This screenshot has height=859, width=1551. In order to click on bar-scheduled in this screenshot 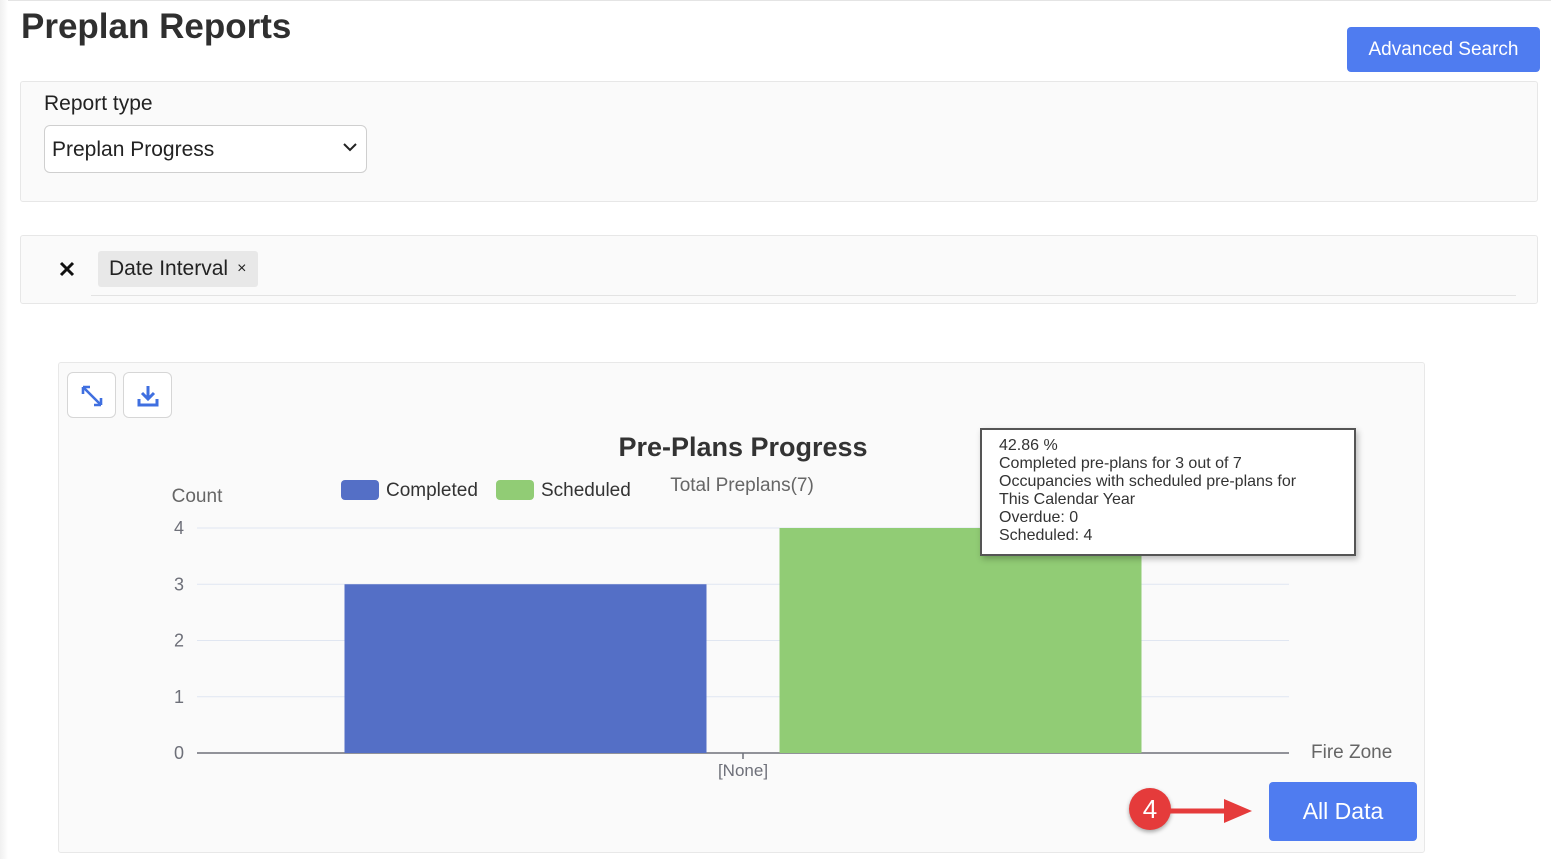, I will do `click(960, 640)`.